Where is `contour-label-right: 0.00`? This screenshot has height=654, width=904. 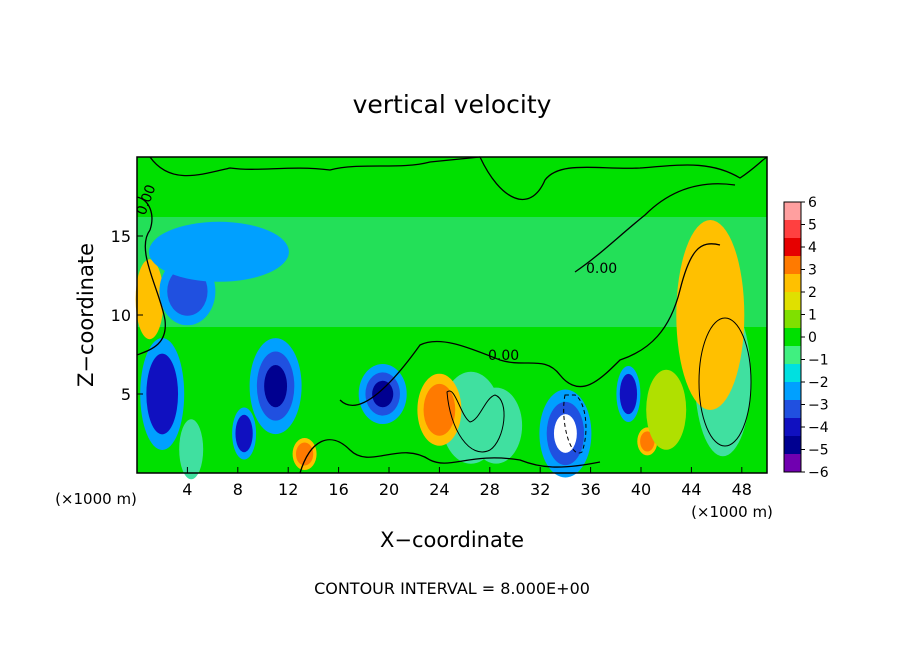 contour-label-right: 0.00 is located at coordinates (601, 269).